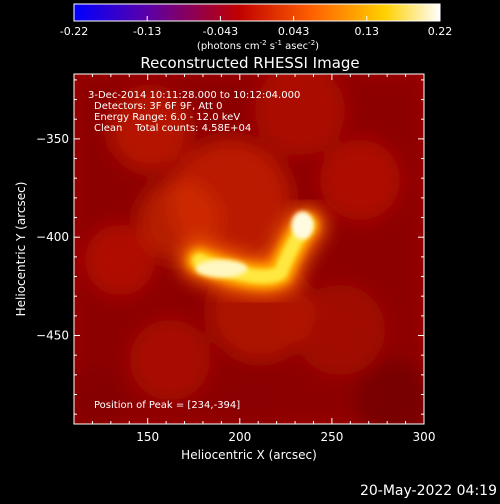  What do you see at coordinates (253, 251) in the screenshot?
I see `flare-sources` at bounding box center [253, 251].